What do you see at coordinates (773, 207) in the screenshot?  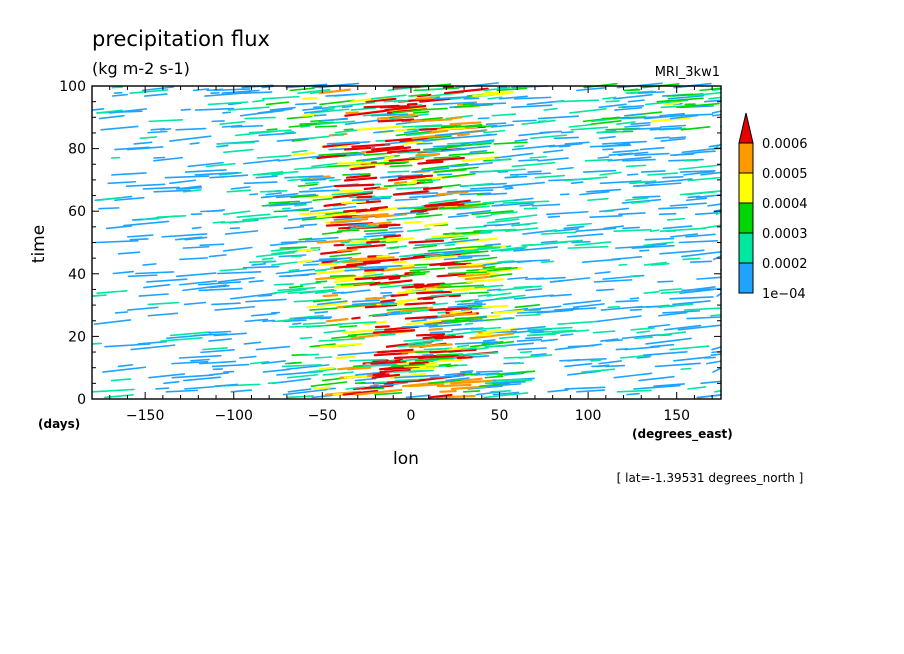 I see `colorbar: 1e−04 0.0002 0.0003 0.0004 0.0005 0.0006` at bounding box center [773, 207].